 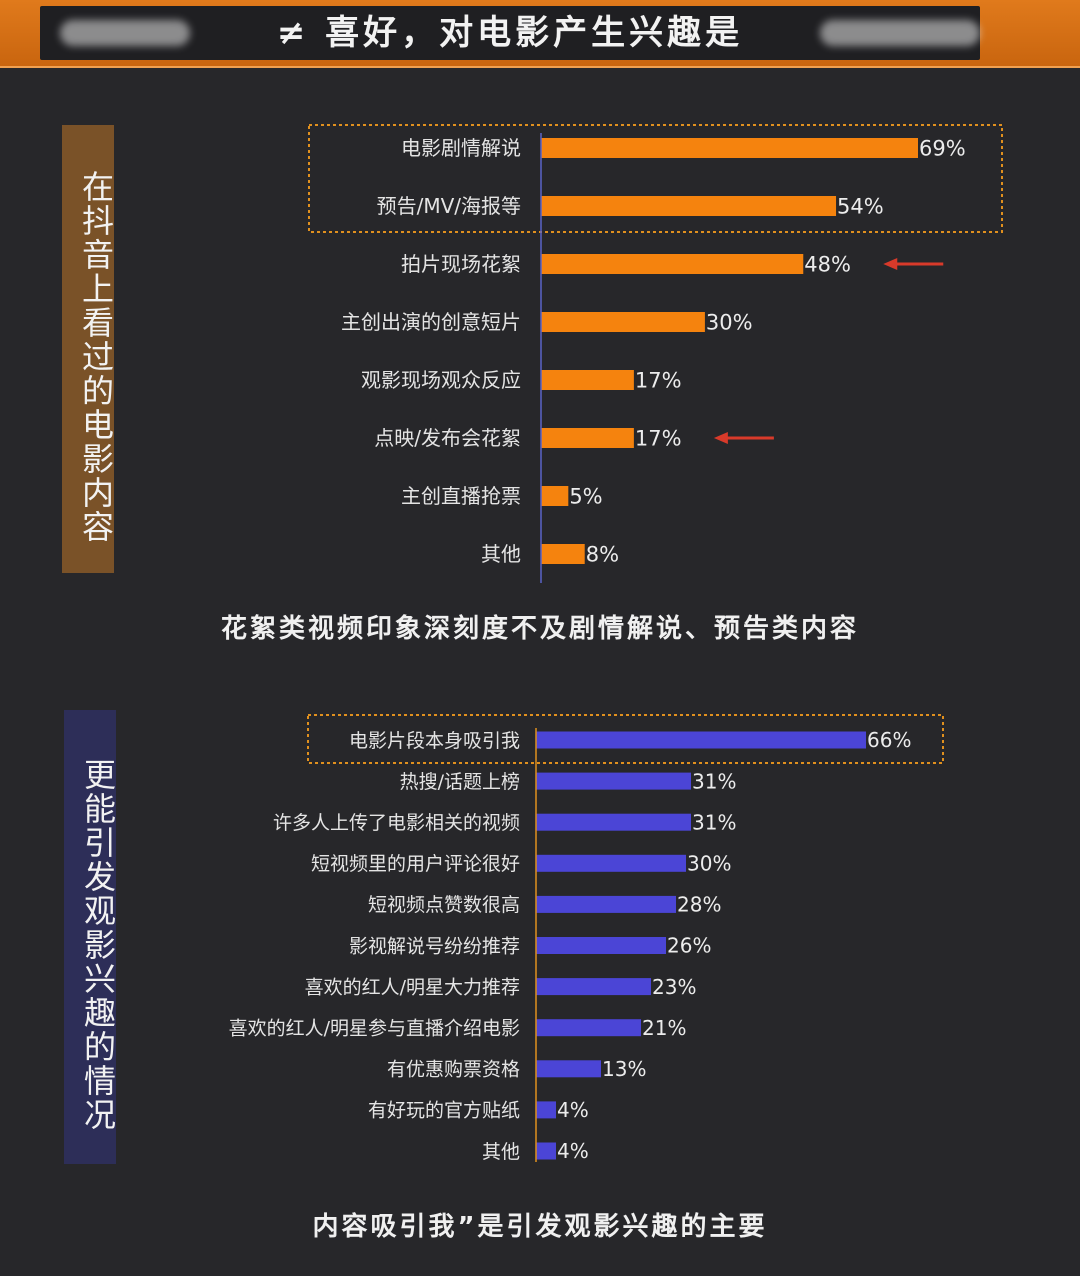 What do you see at coordinates (431, 322) in the screenshot?
I see `category-label-1-3: 主创出演的创意短片` at bounding box center [431, 322].